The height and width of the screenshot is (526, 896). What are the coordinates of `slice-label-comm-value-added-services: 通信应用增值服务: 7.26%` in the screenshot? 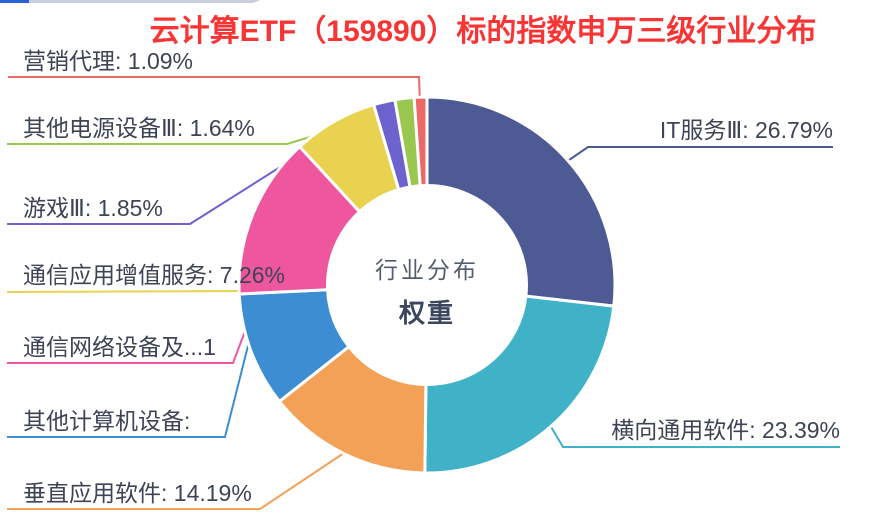 It's located at (154, 275).